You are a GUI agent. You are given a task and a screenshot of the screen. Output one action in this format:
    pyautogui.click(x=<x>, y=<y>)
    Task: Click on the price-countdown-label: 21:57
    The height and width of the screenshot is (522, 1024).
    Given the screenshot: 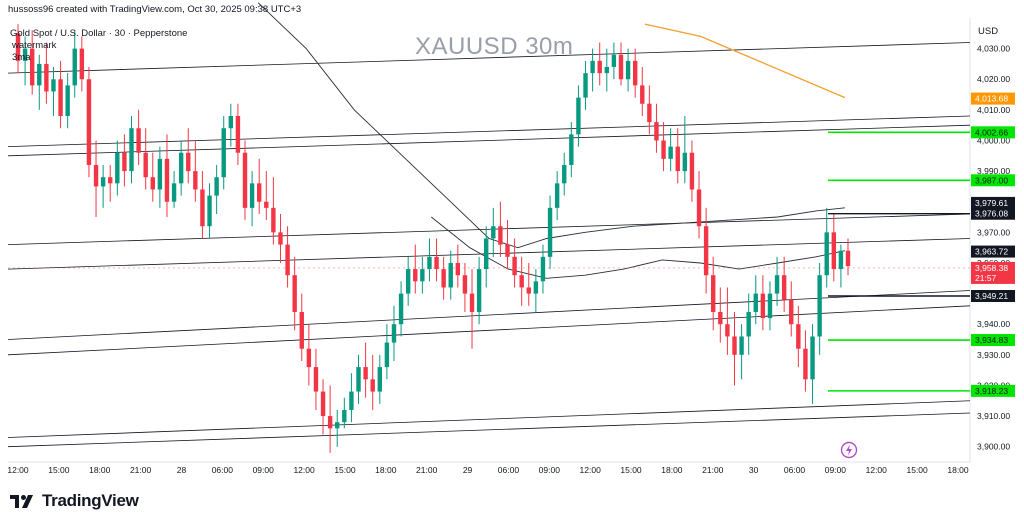 What is the action you would take?
    pyautogui.click(x=986, y=278)
    